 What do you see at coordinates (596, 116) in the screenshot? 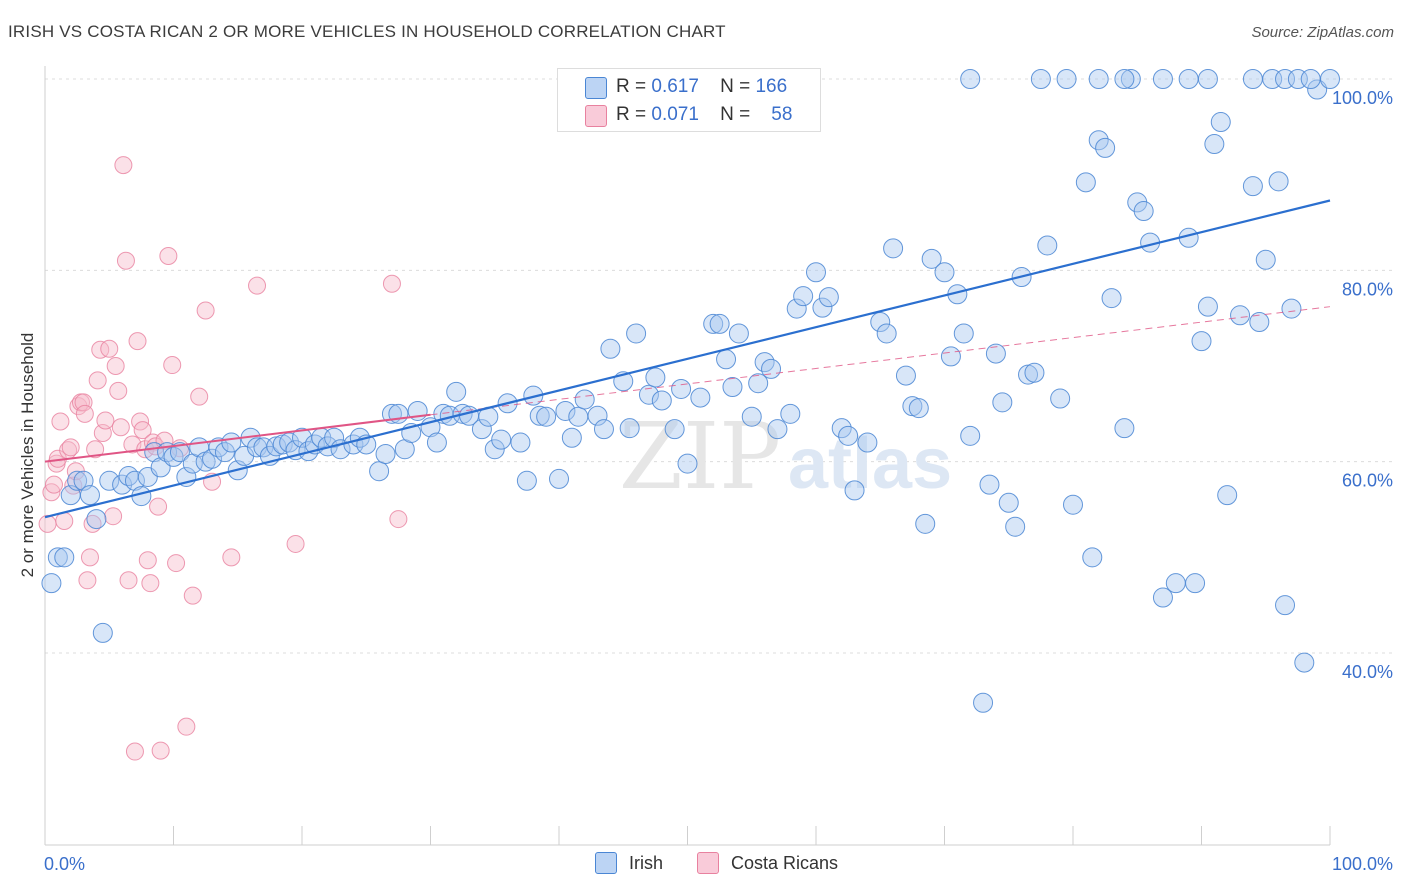
I see `legend-swatch-costa` at bounding box center [596, 116].